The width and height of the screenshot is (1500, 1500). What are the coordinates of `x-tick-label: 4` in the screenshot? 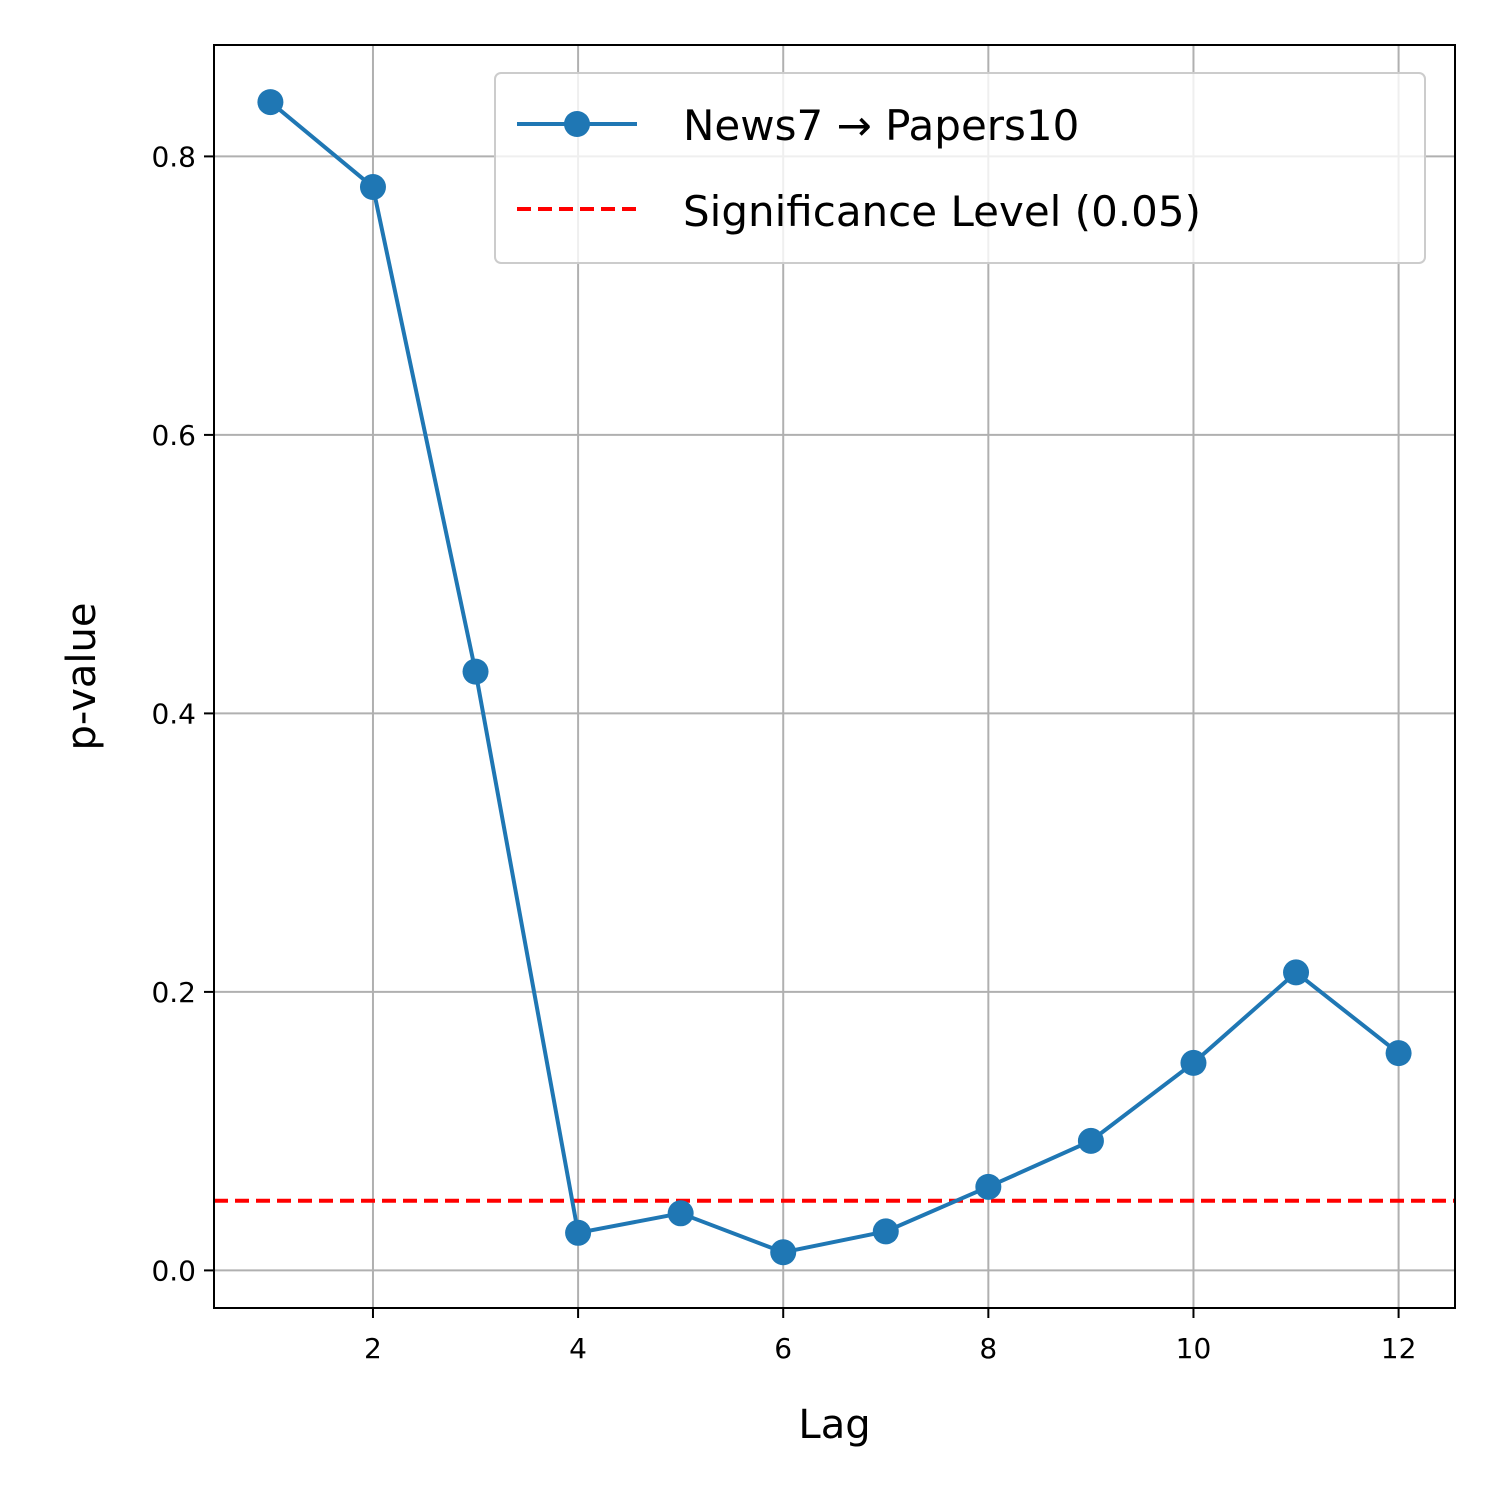 It's located at (578, 1348).